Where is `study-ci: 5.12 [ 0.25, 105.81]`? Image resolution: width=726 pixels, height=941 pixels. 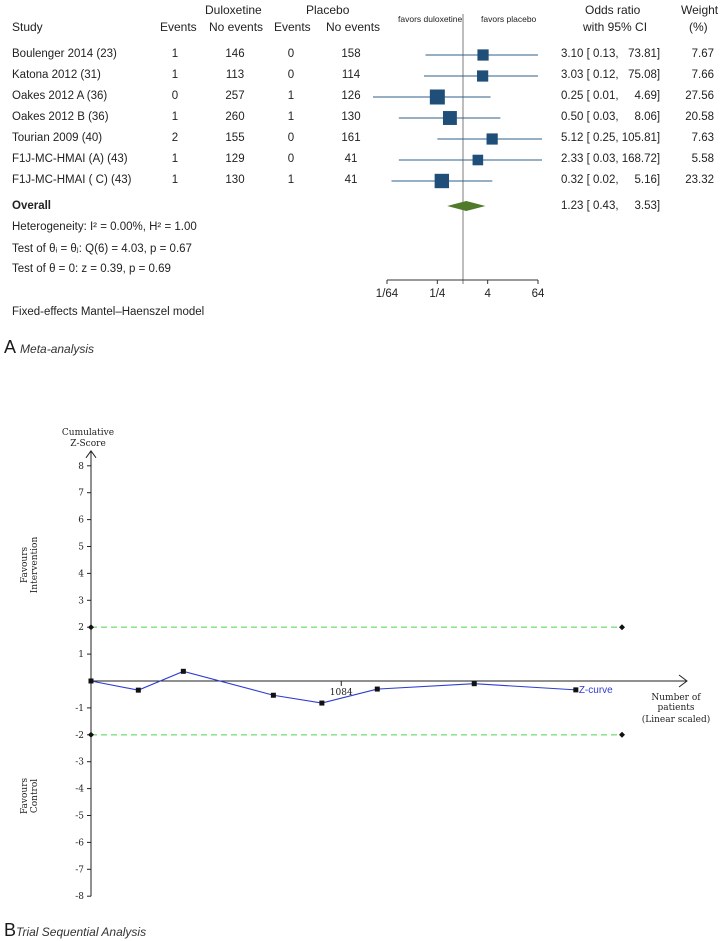 study-ci: 5.12 [ 0.25, 105.81] is located at coordinates (611, 138).